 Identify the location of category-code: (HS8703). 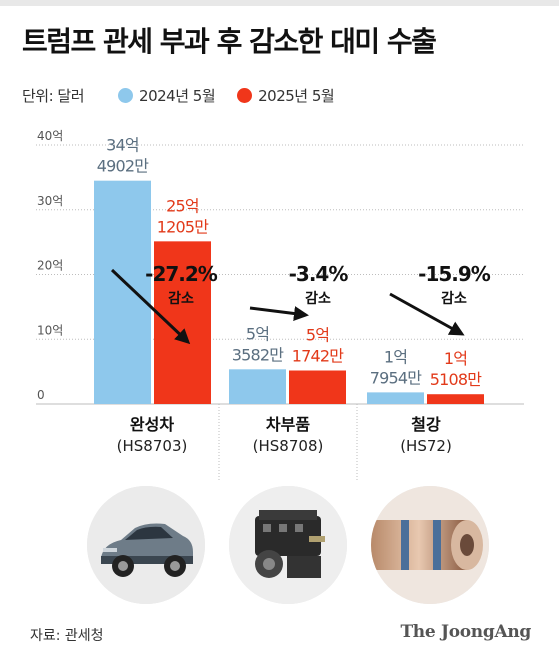
(152, 446).